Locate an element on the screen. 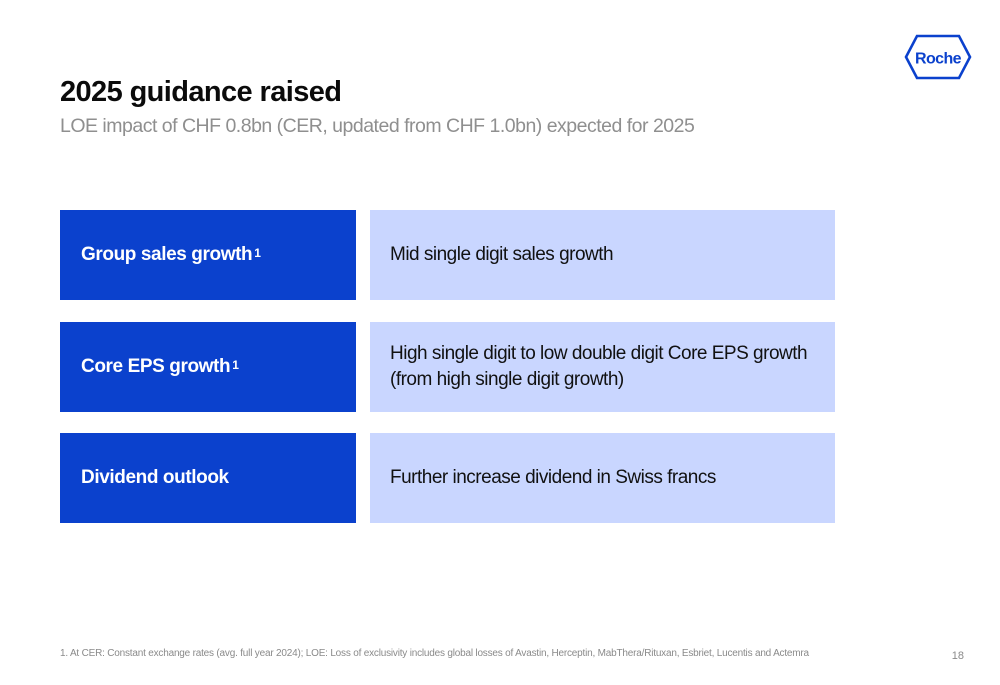 The width and height of the screenshot is (1000, 685). roche-logo-text: Roche is located at coordinates (938, 59).